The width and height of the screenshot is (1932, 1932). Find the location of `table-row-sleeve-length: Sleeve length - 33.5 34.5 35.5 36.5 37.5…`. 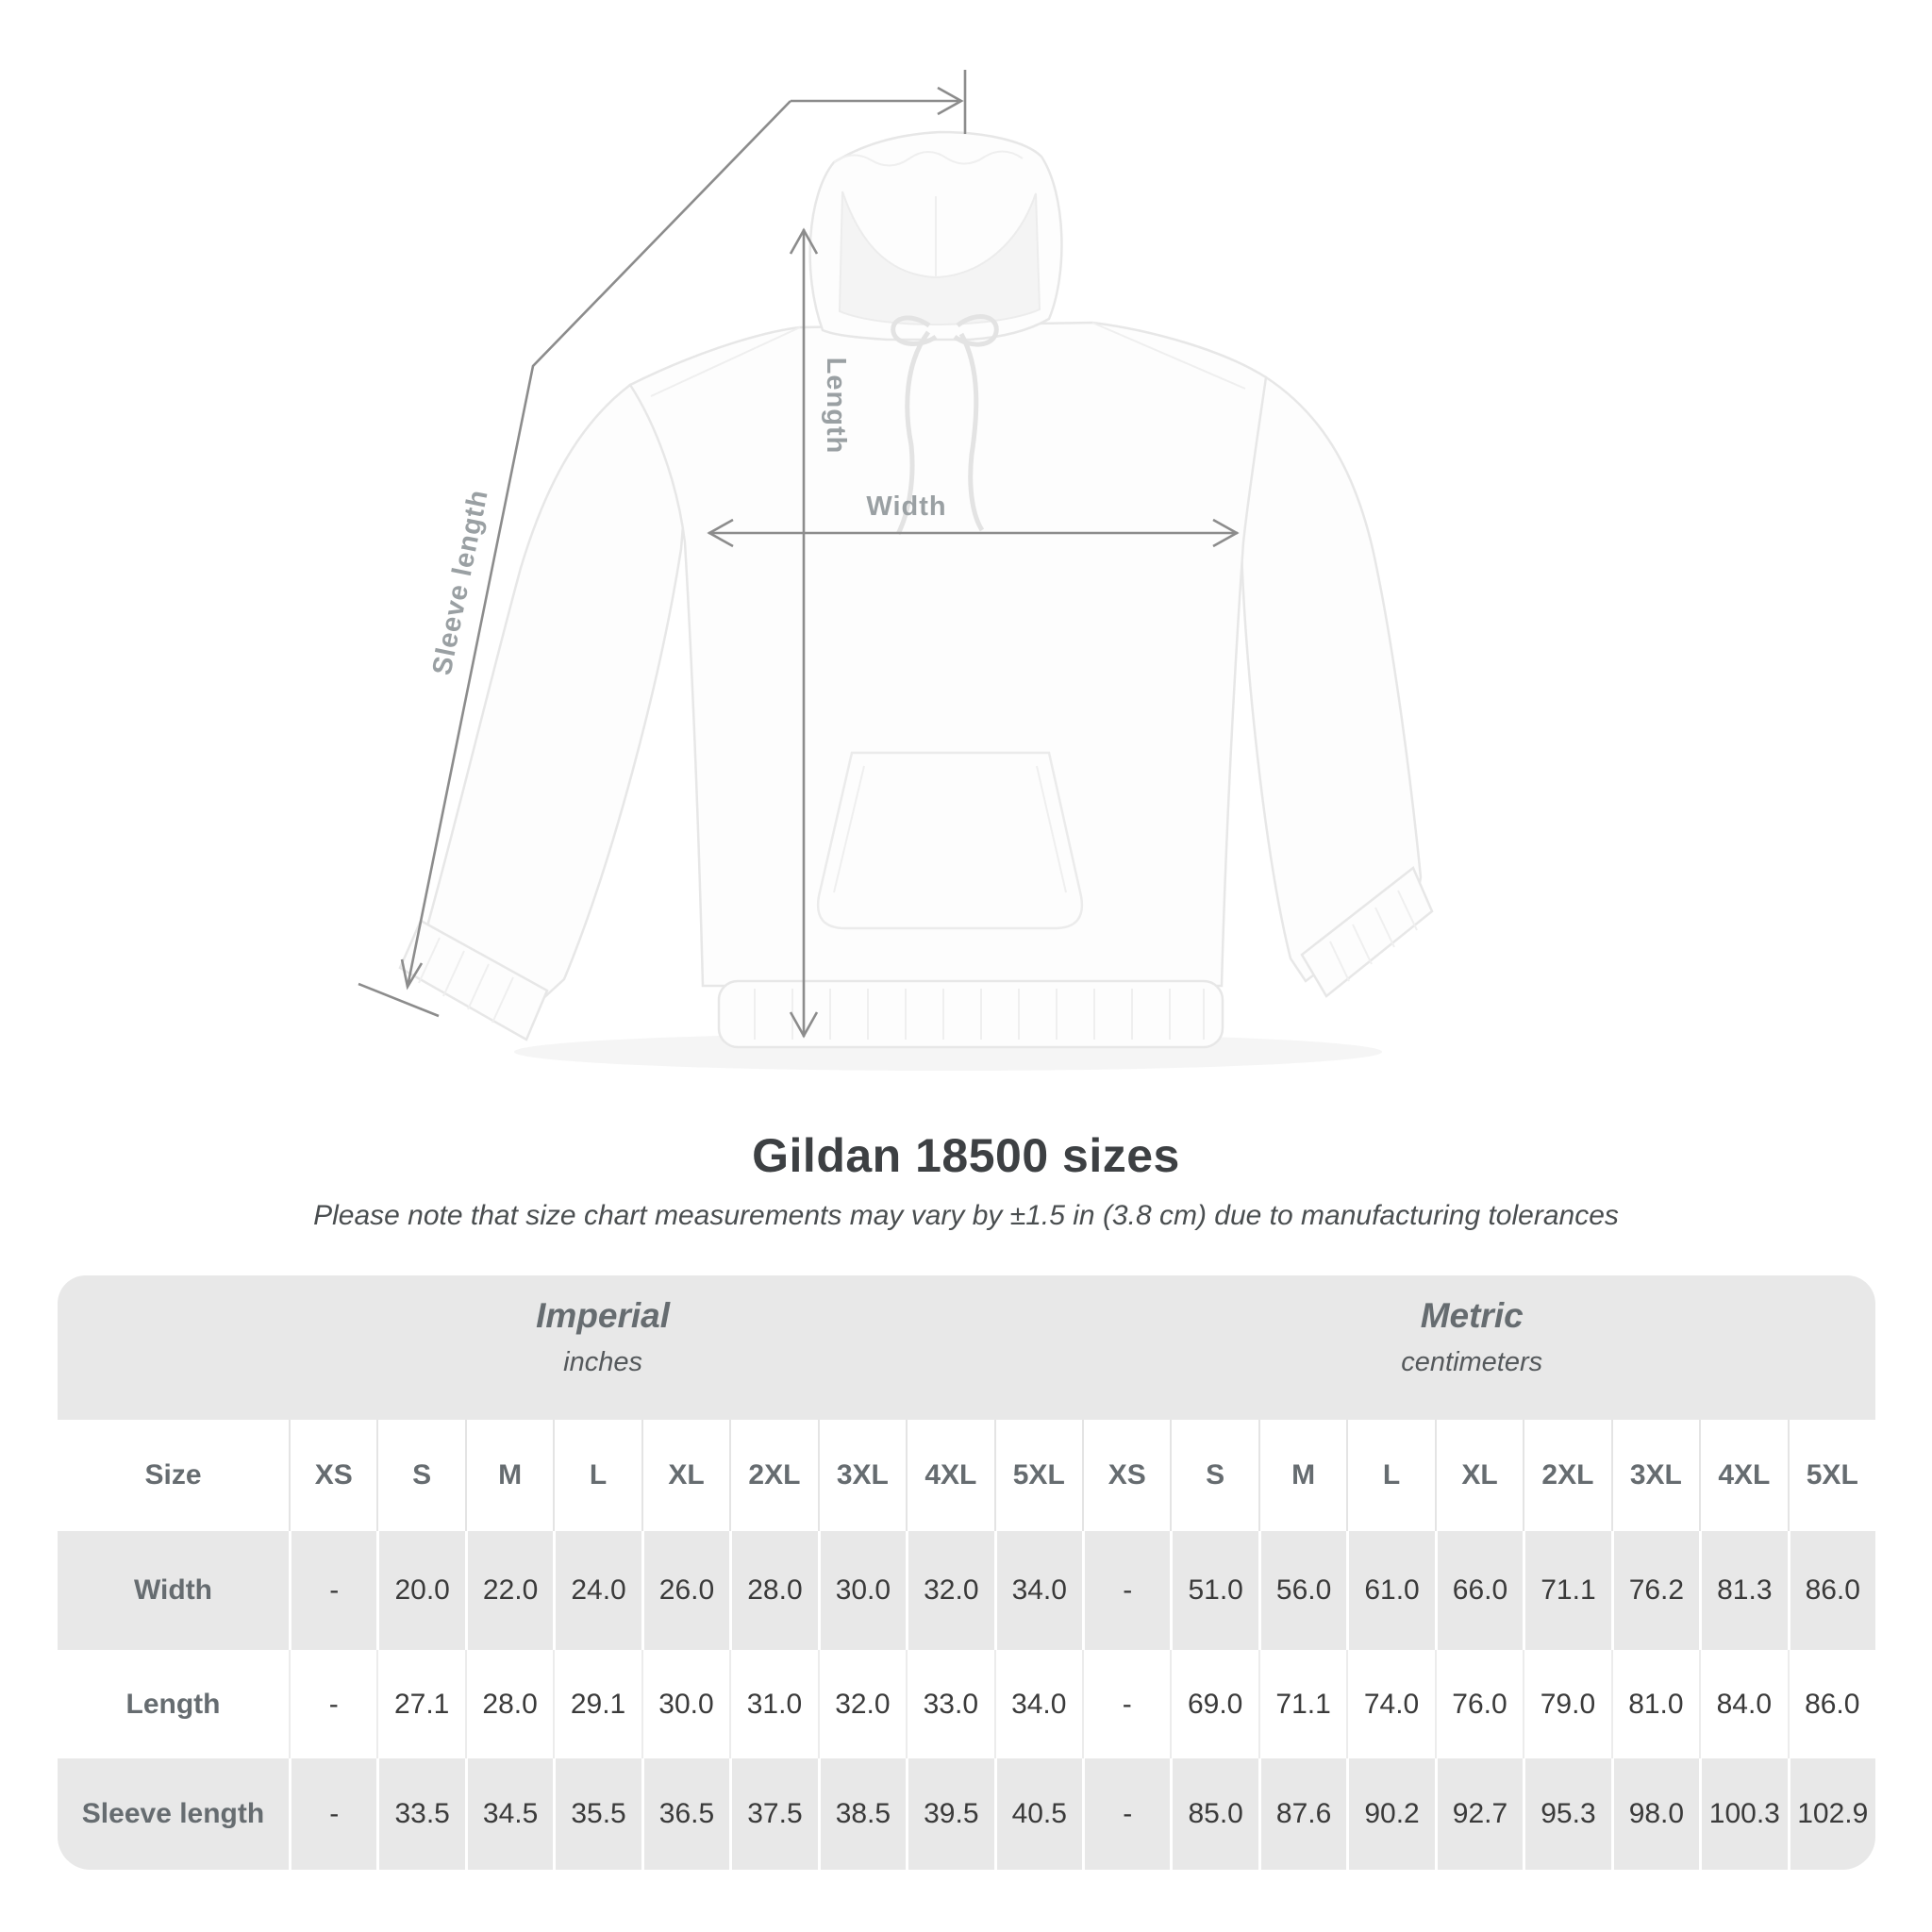

table-row-sleeve-length: Sleeve length - 33.5 34.5 35.5 36.5 37.5… is located at coordinates (967, 1814).